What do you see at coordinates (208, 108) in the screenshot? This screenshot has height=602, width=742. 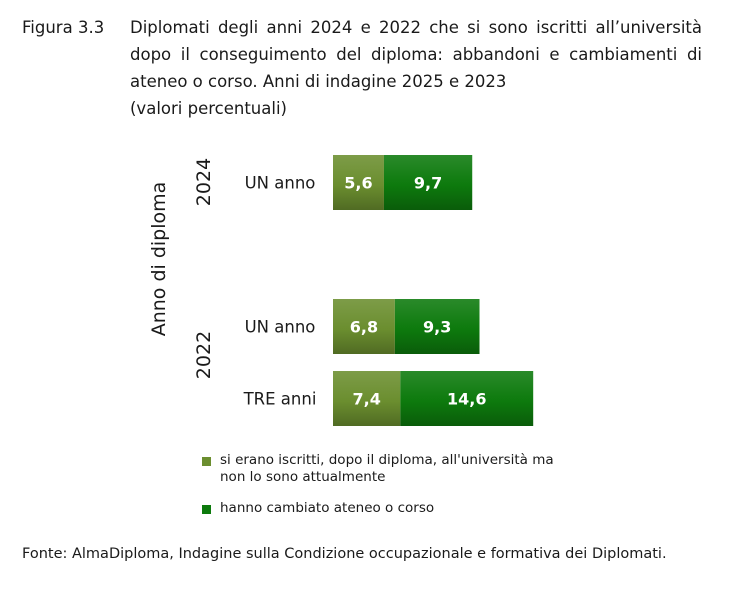 I see `figure-subtitle: (valori percentuali)` at bounding box center [208, 108].